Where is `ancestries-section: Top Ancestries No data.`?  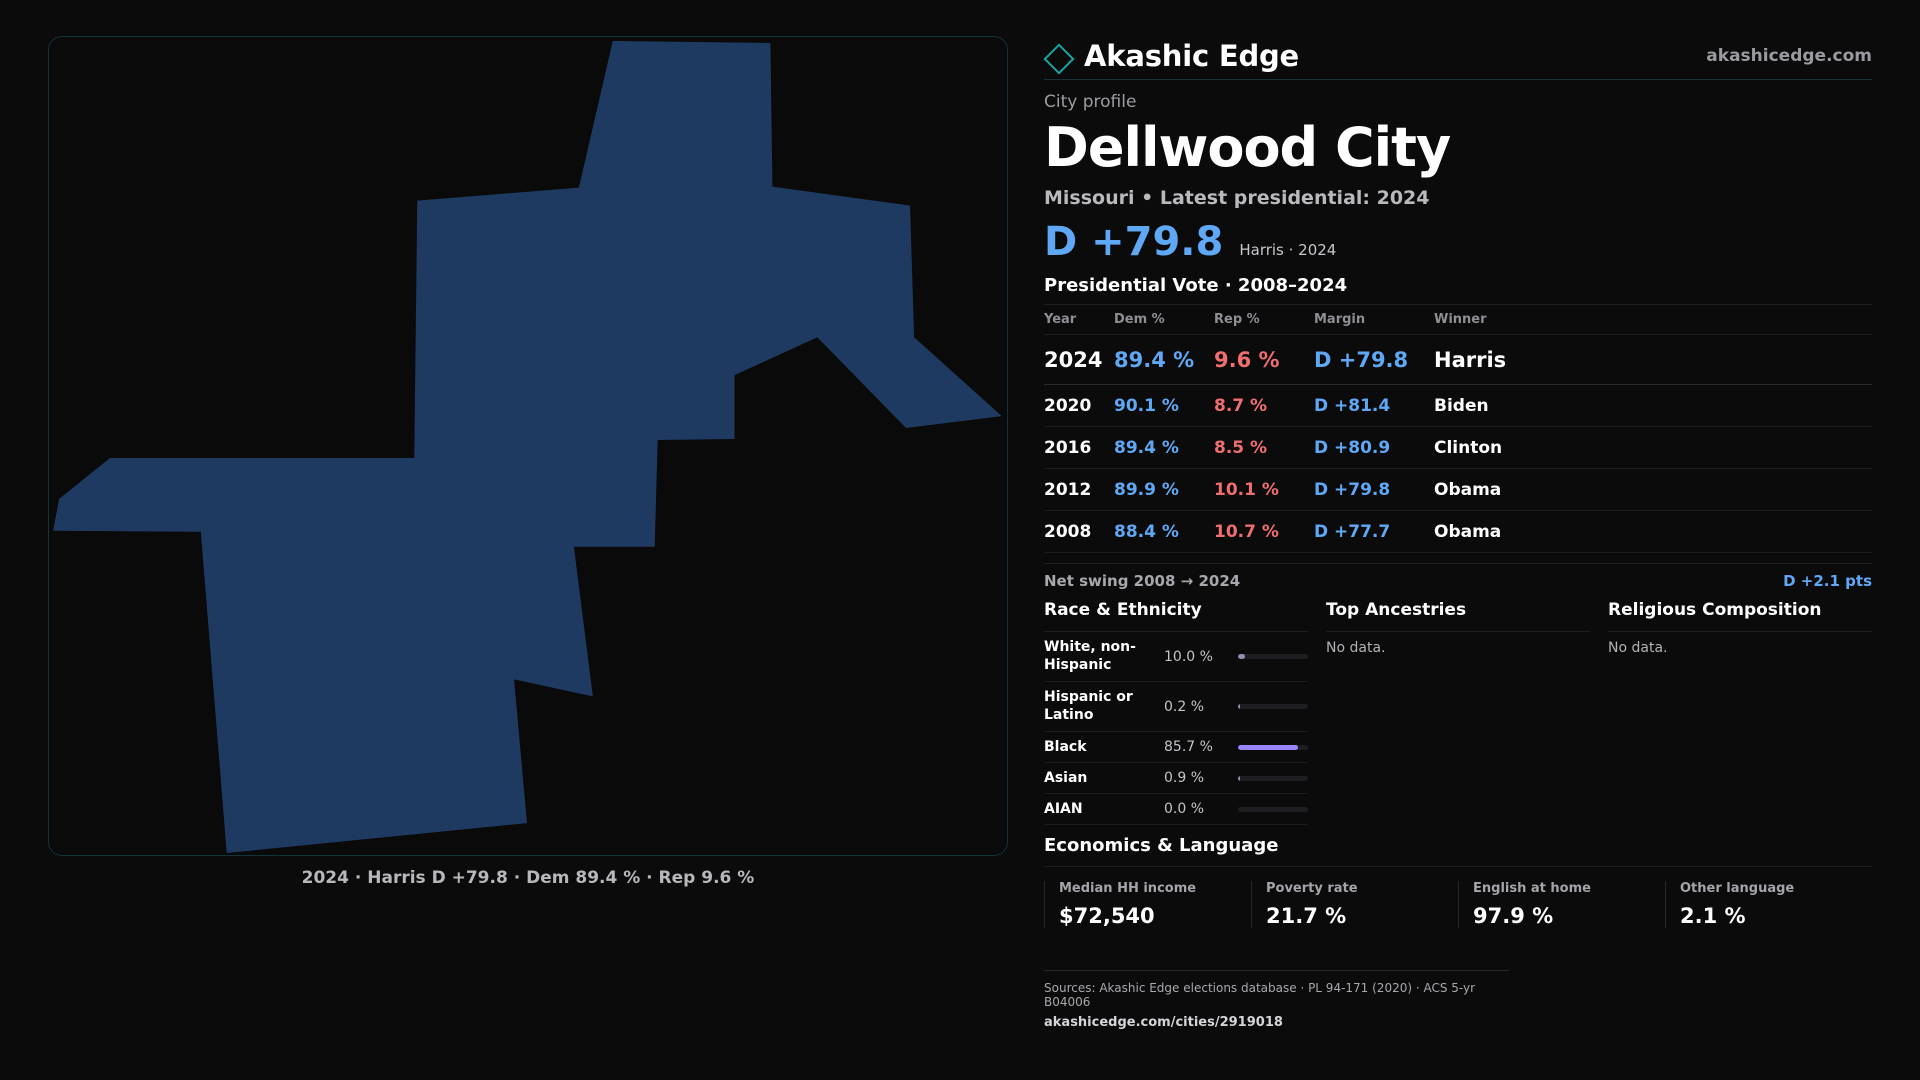 ancestries-section: Top Ancestries No data. is located at coordinates (1458, 712).